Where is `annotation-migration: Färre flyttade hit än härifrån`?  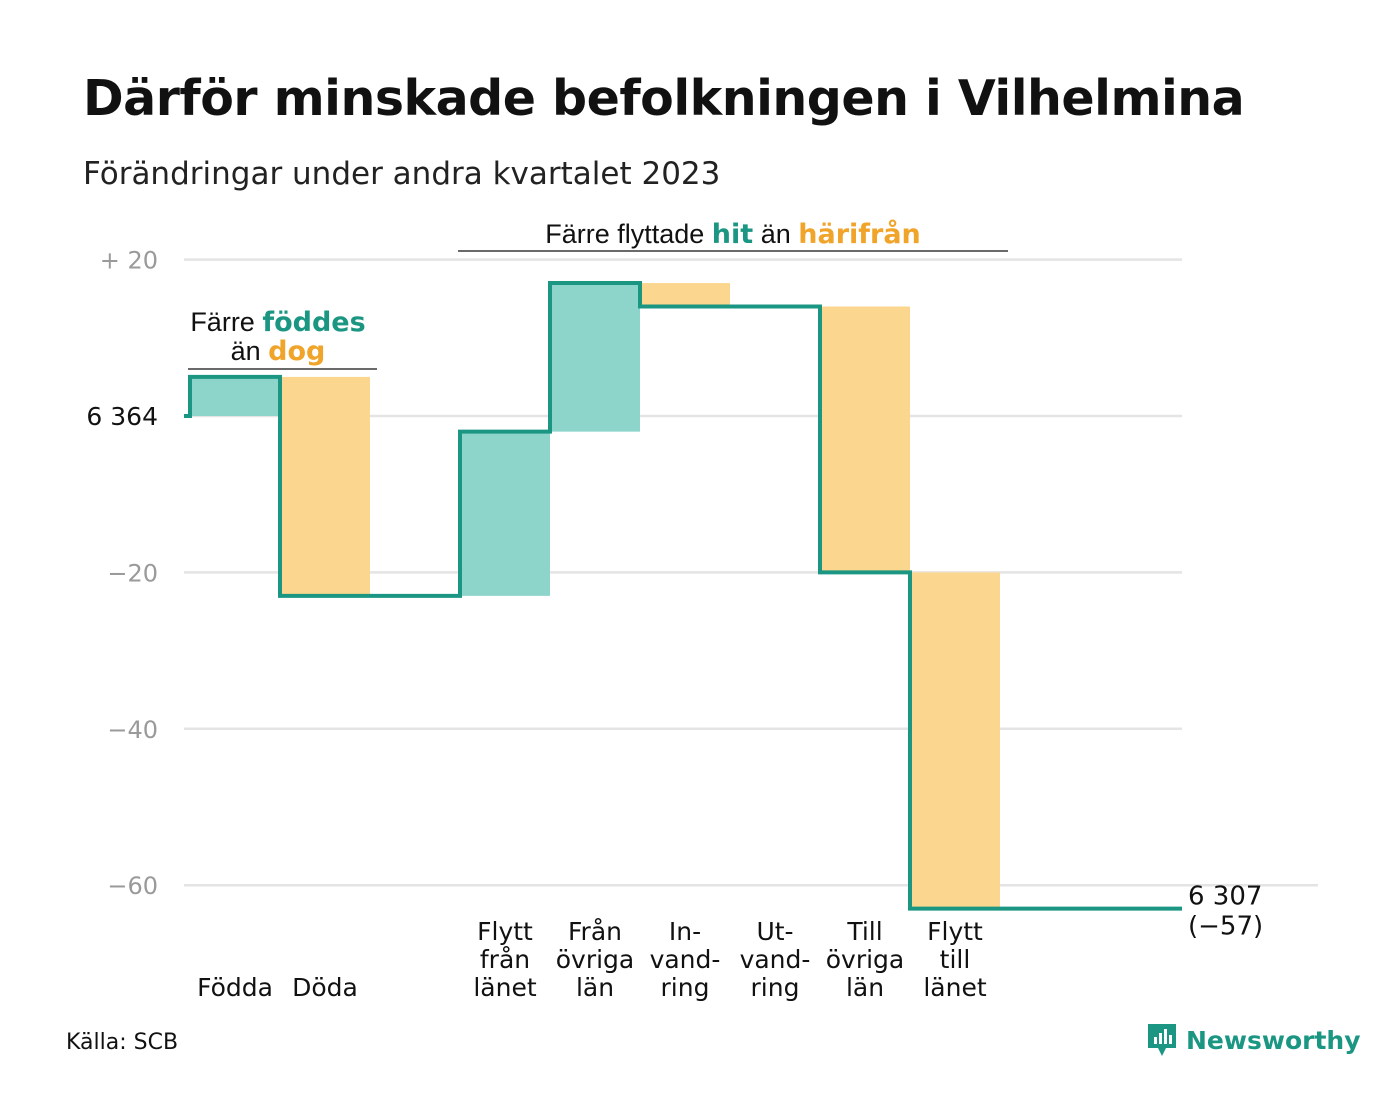
annotation-migration: Färre flyttade hit än härifrån is located at coordinates (733, 234).